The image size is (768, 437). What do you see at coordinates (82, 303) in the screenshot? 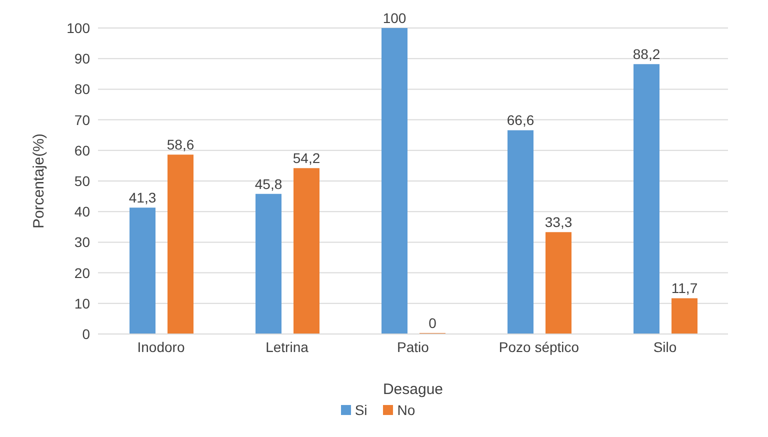
I see `y-tick-label: 10` at bounding box center [82, 303].